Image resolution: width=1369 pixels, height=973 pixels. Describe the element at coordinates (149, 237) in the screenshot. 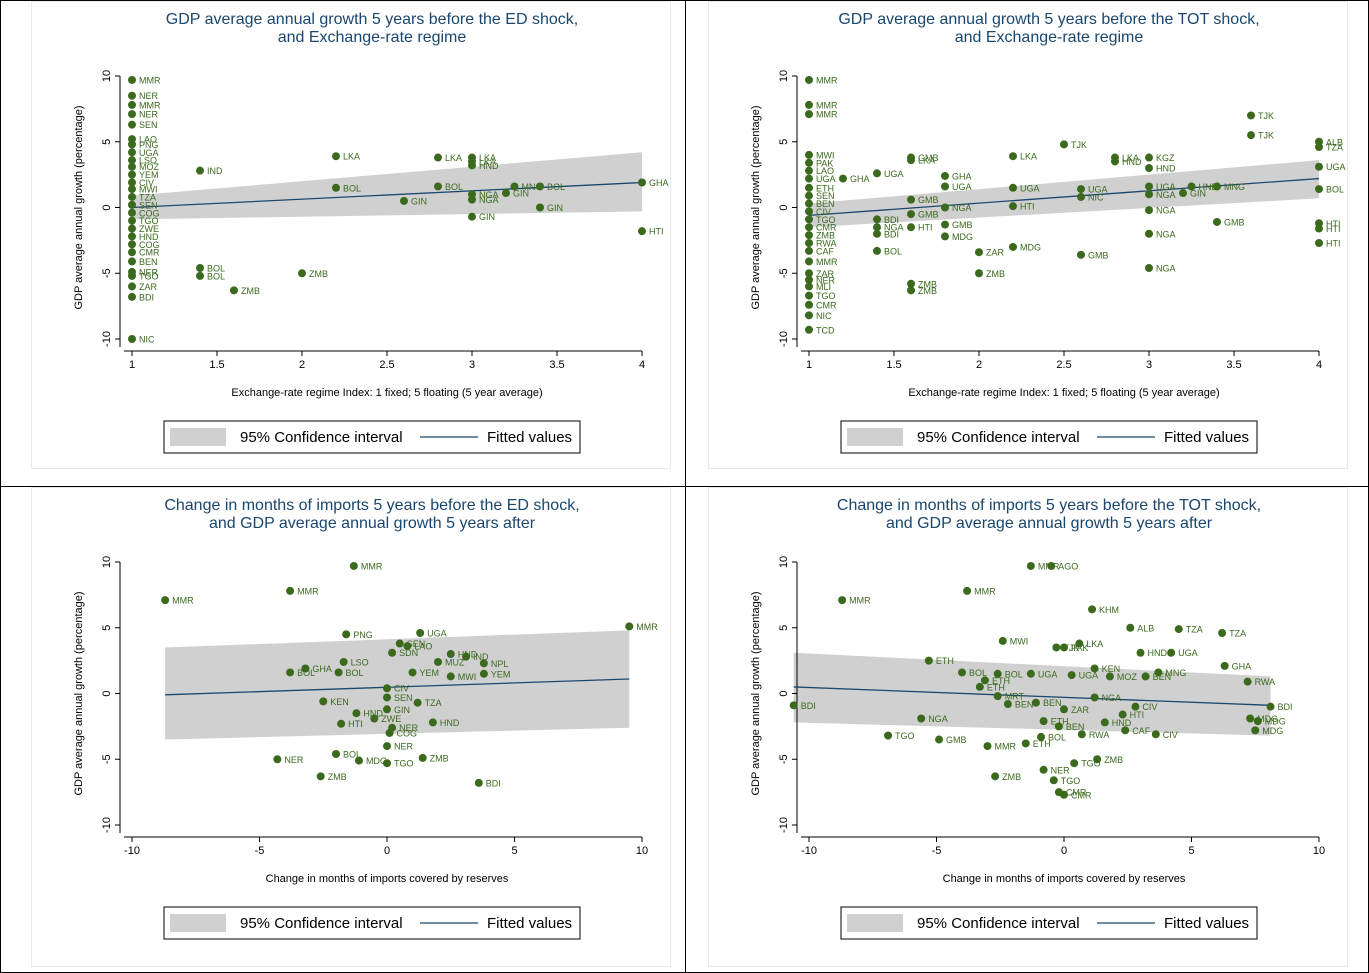

I see `point-label: HND` at that location.